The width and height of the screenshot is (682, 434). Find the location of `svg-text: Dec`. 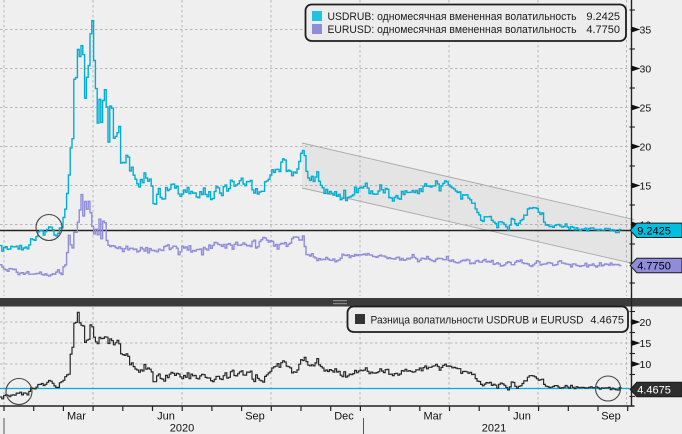

svg-text: Dec is located at coordinates (344, 417).